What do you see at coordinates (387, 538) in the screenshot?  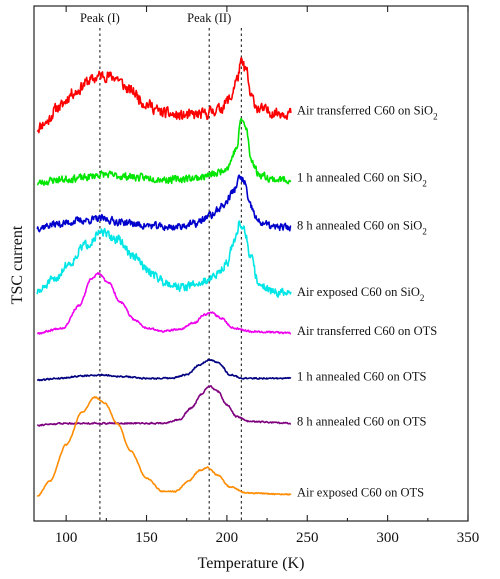 I see `x-tick-label-5: 300` at bounding box center [387, 538].